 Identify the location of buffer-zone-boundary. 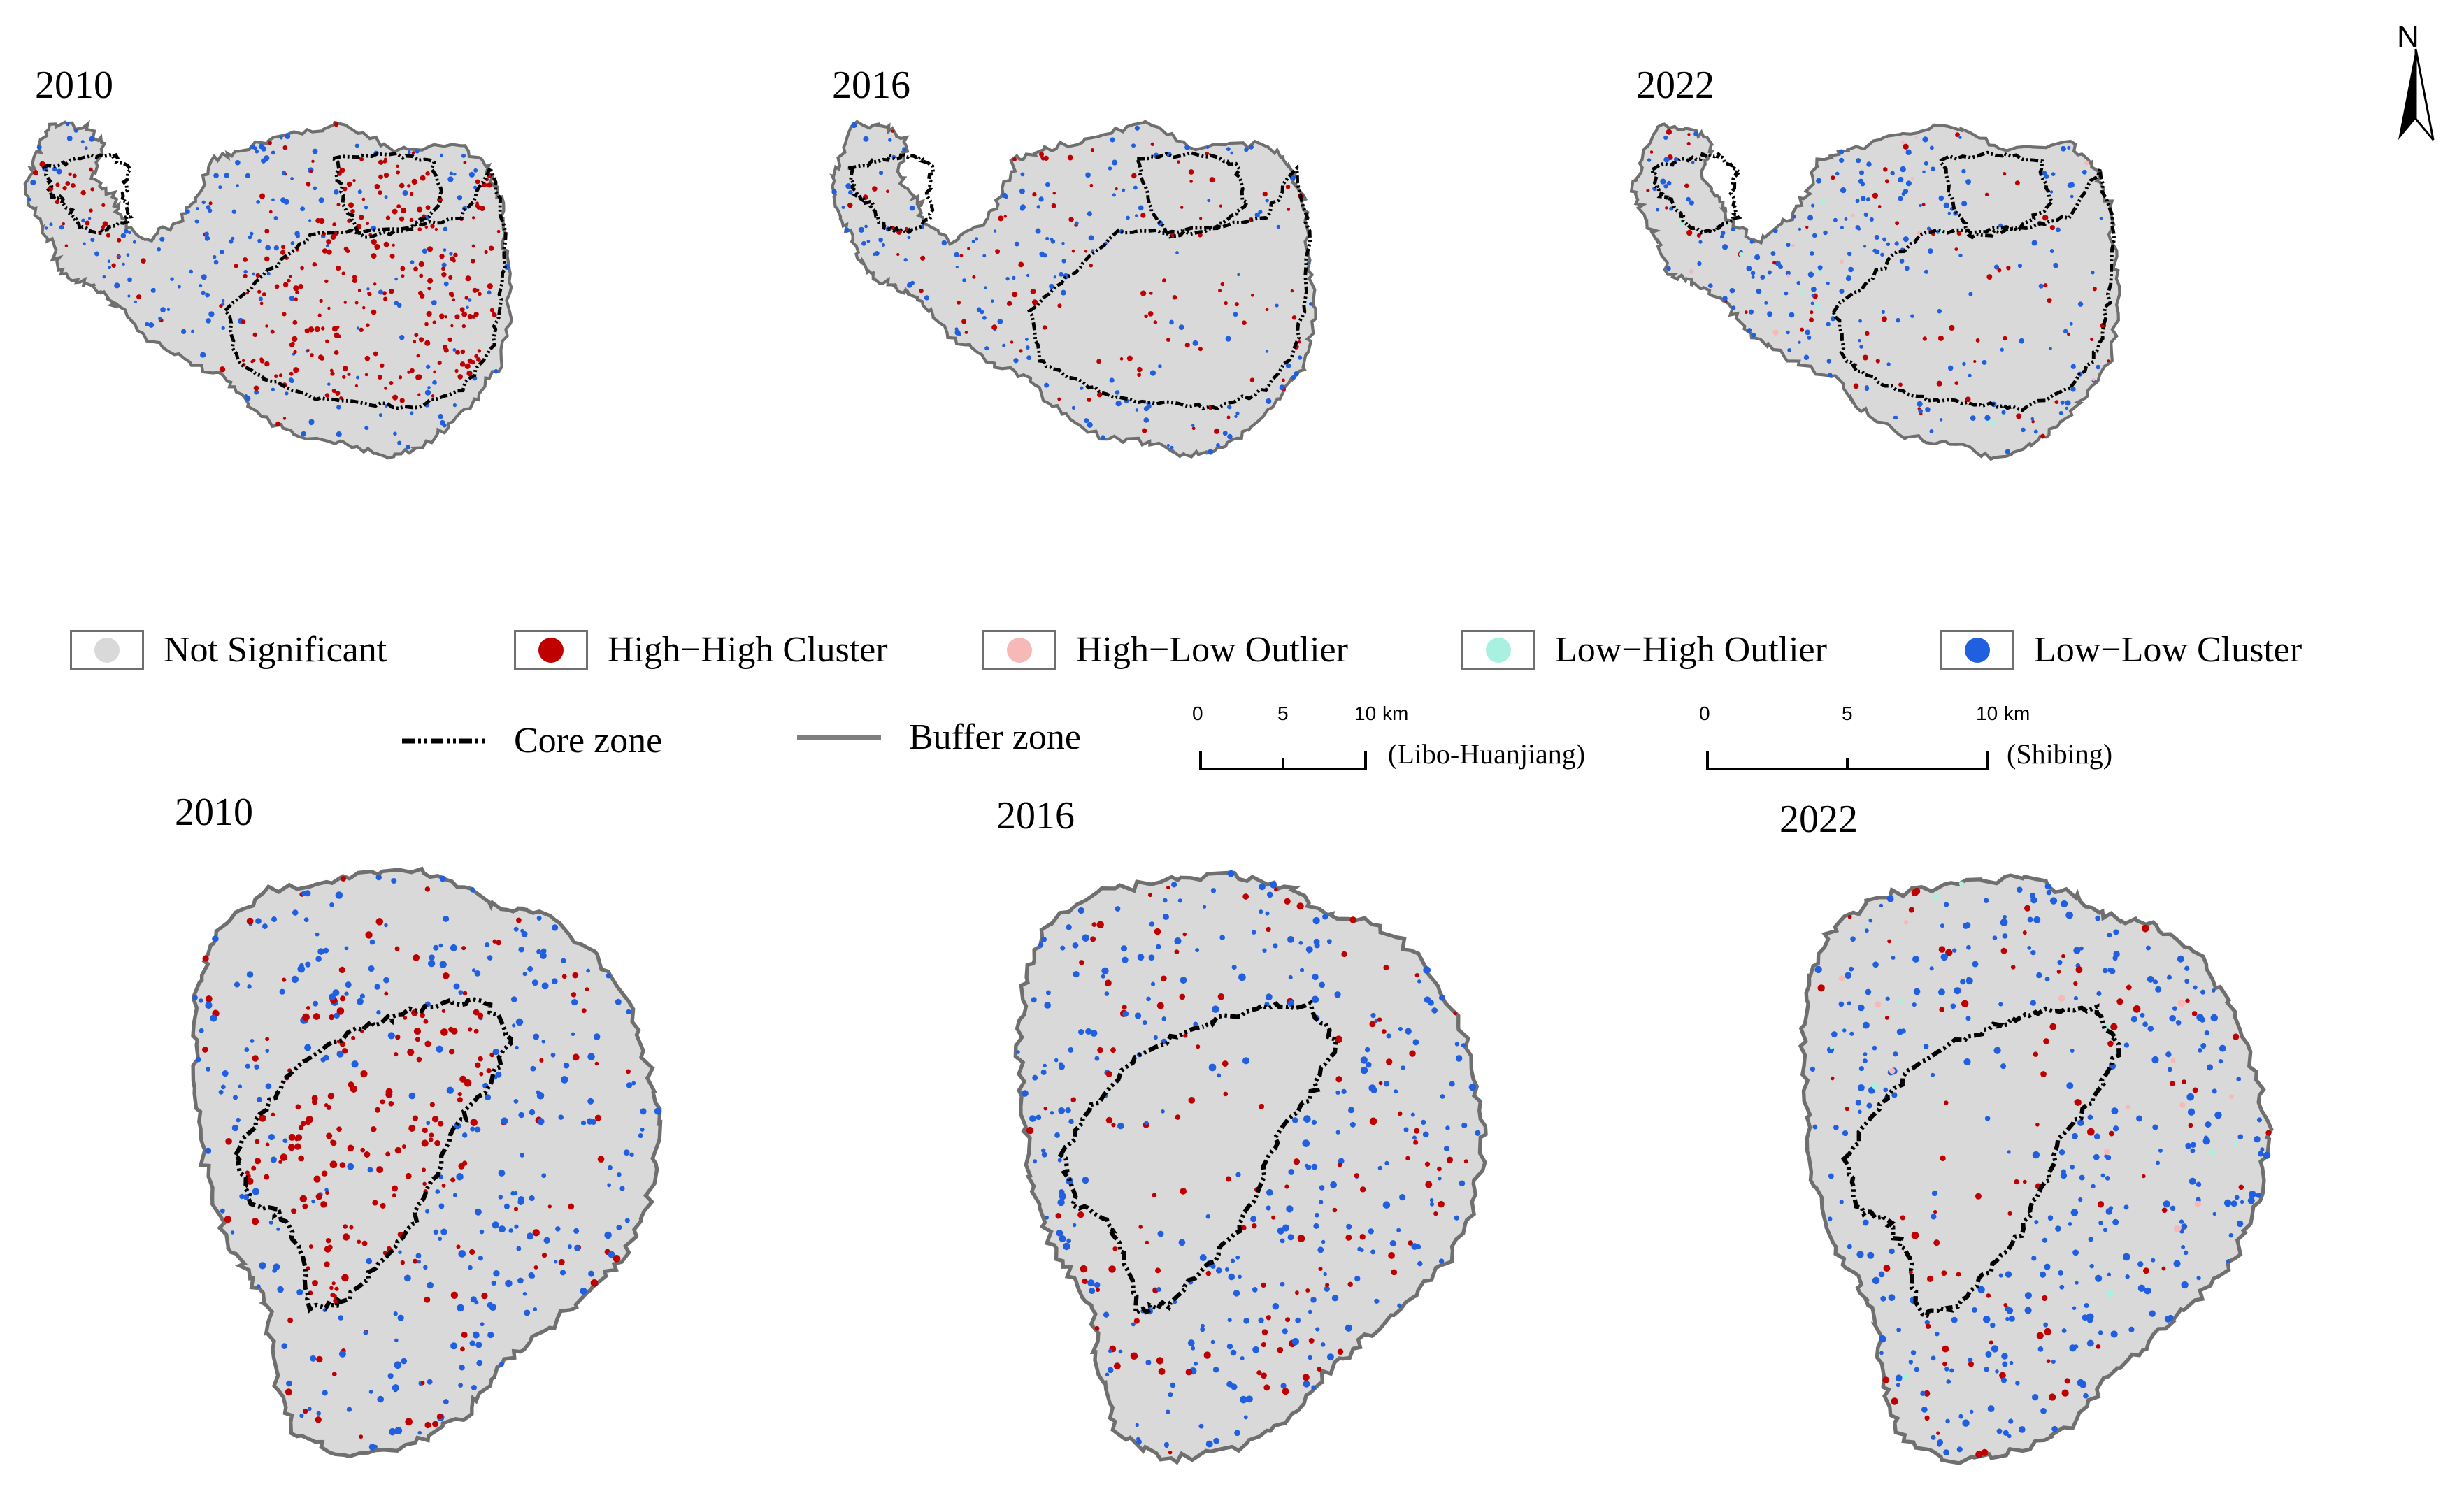
(1073, 289).